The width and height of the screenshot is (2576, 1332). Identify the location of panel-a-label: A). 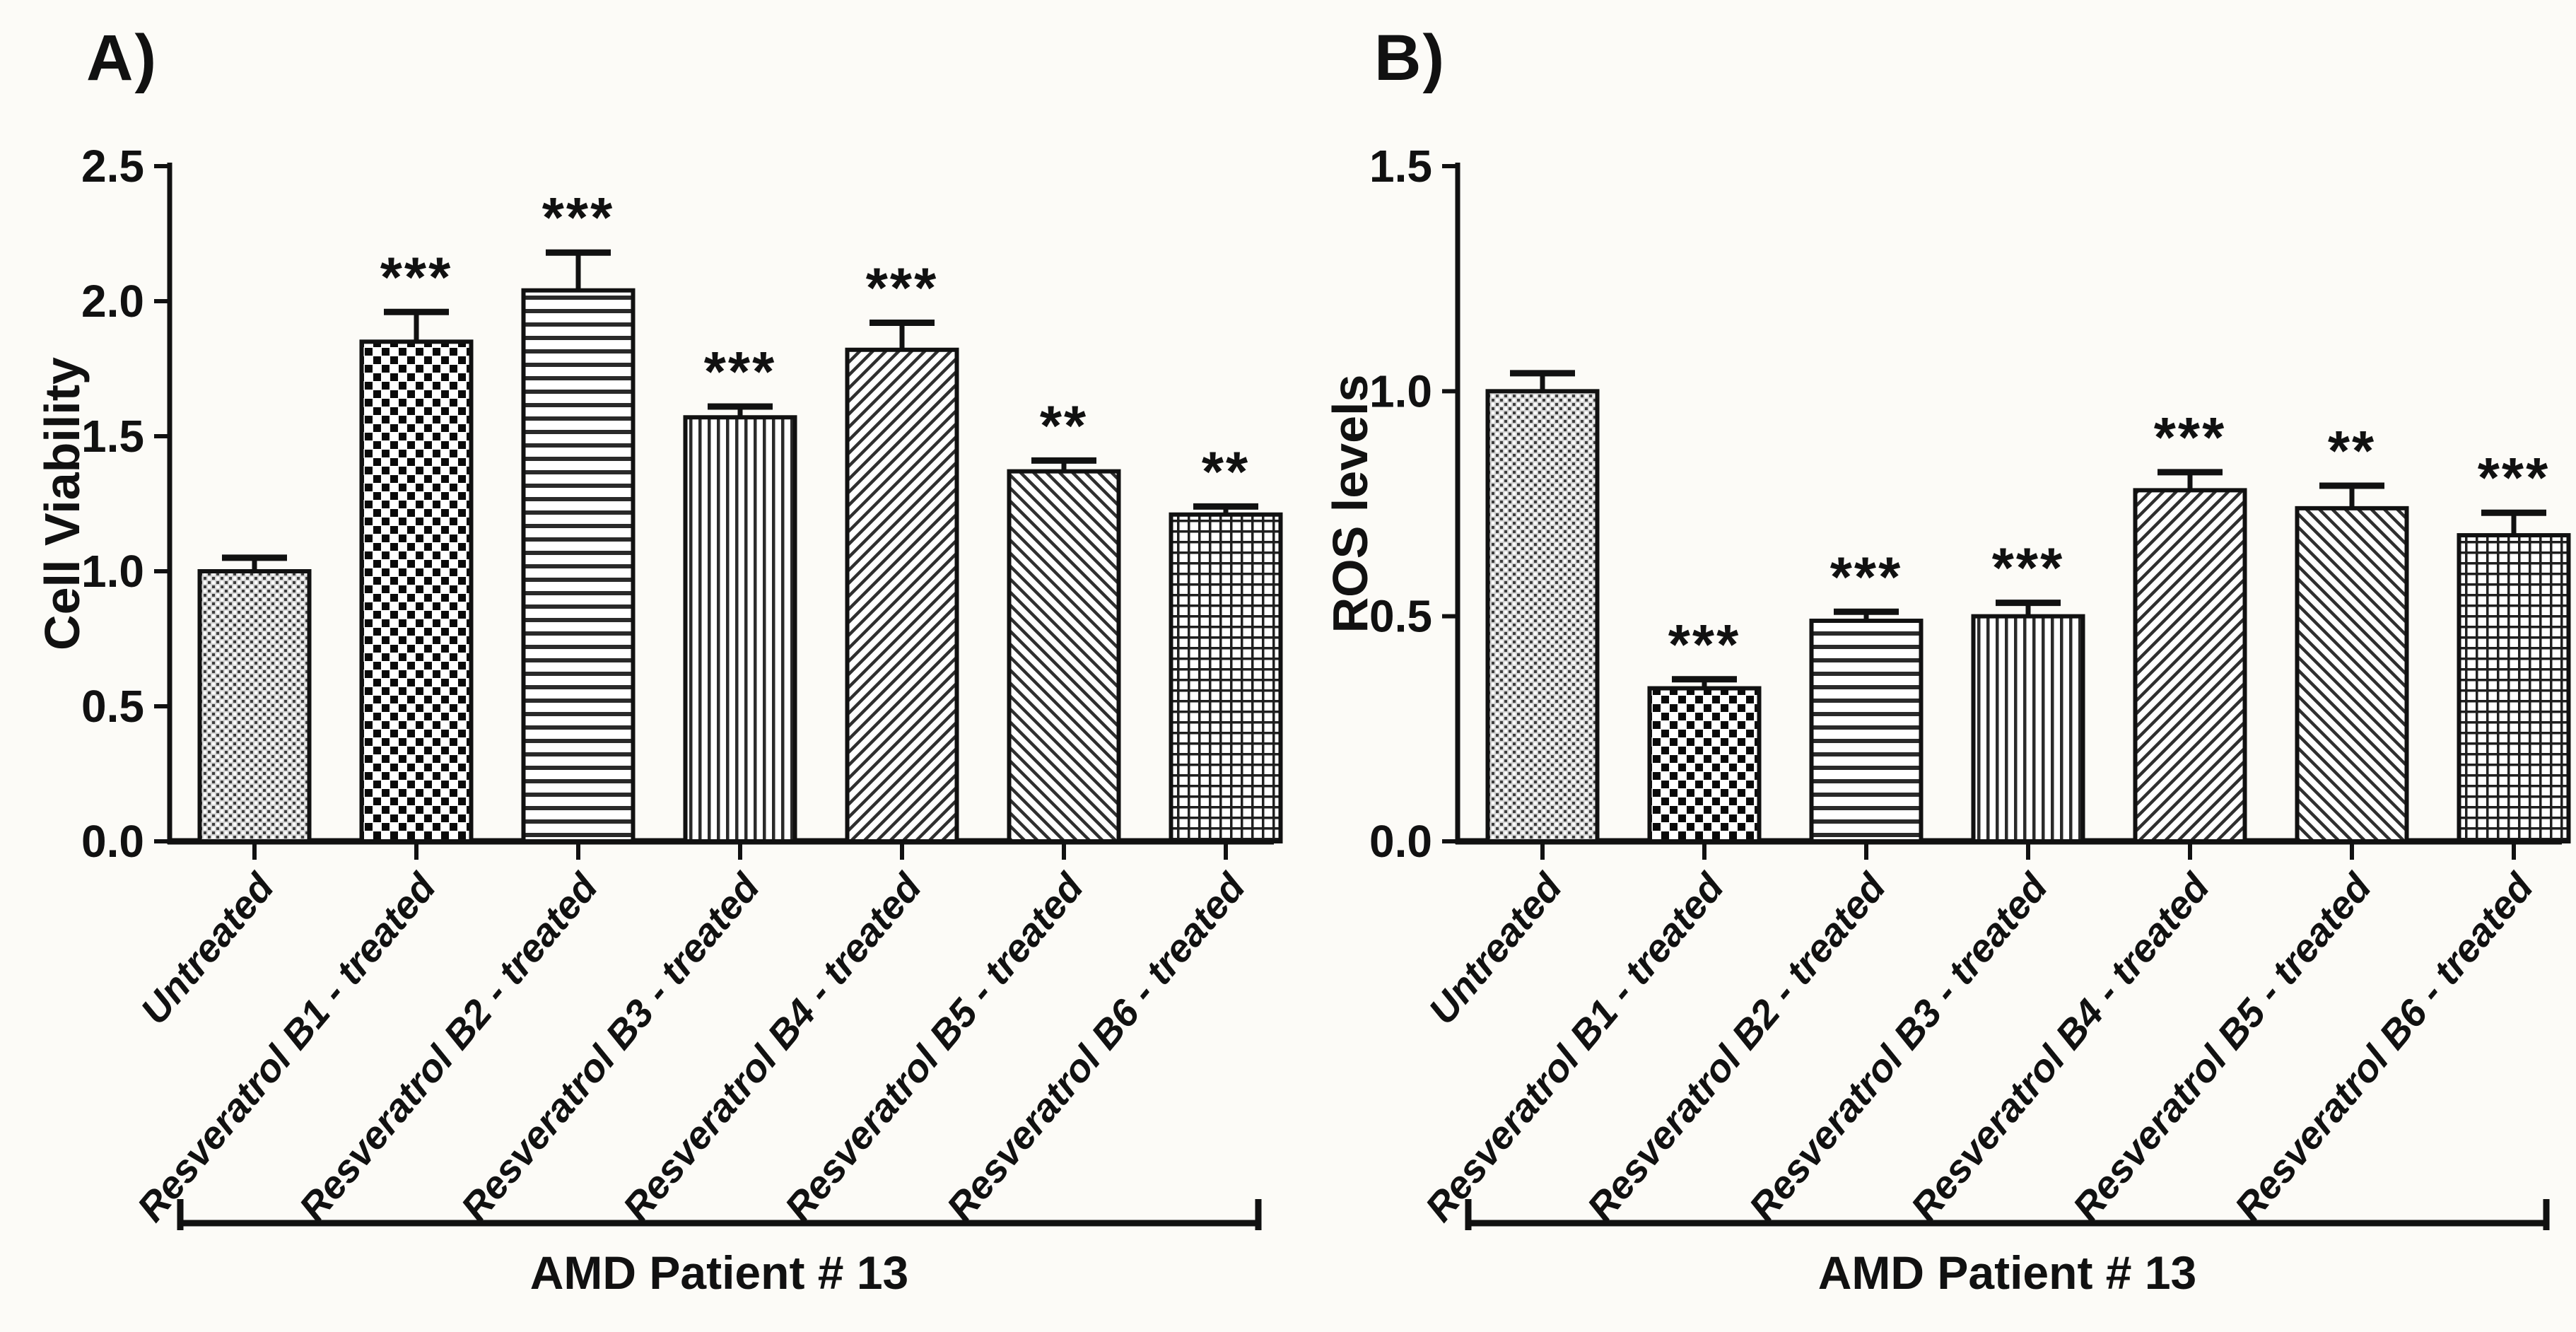
(122, 58).